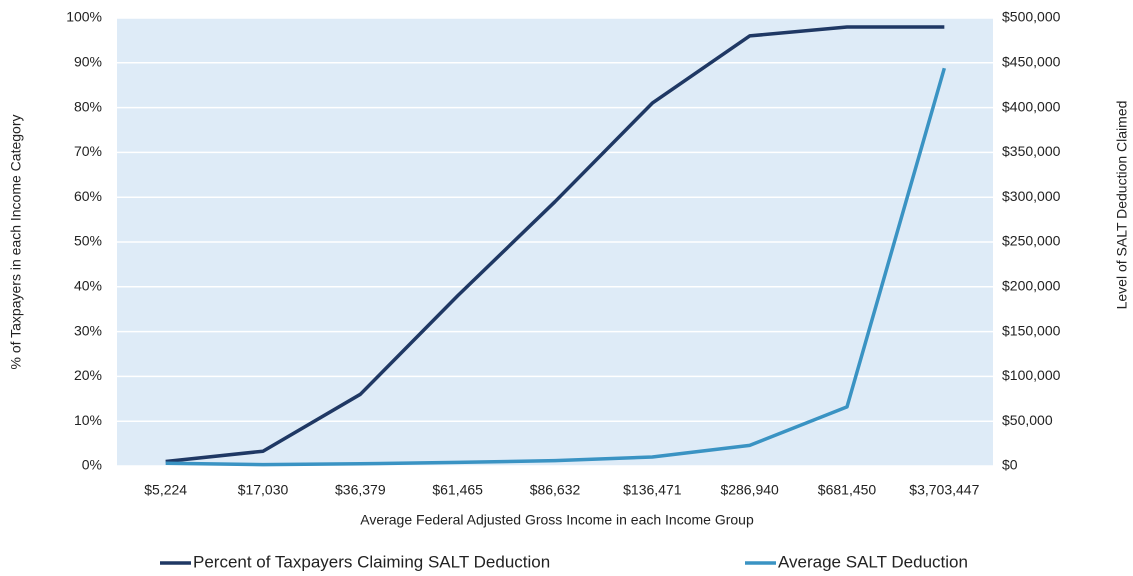  What do you see at coordinates (652, 490) in the screenshot?
I see `x-tick-label: $136,471` at bounding box center [652, 490].